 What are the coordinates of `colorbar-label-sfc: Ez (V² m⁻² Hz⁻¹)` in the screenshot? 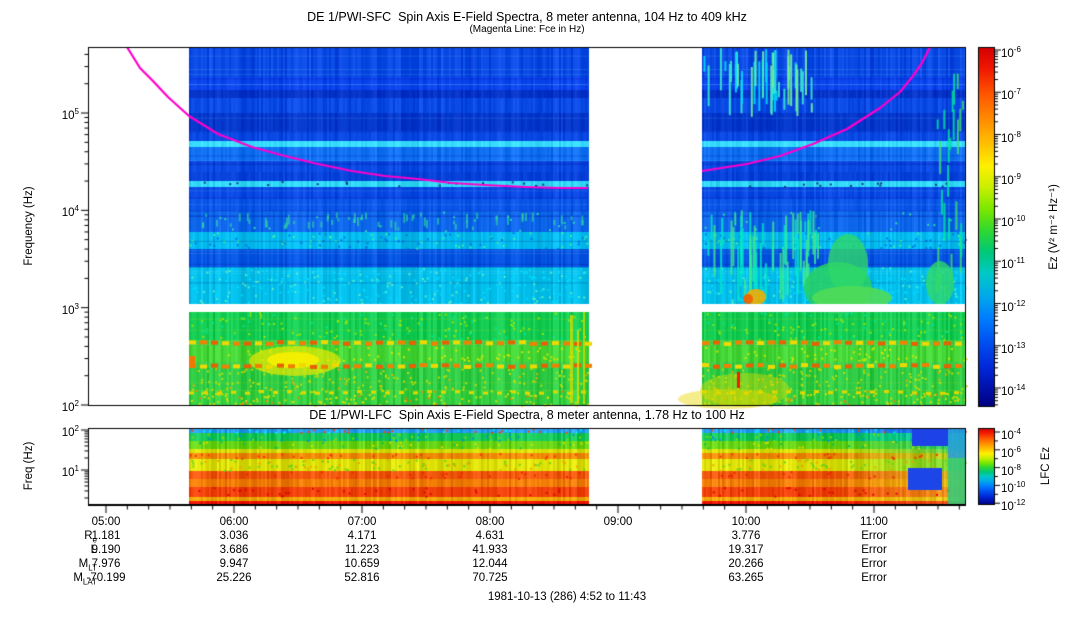 It's located at (1054, 227).